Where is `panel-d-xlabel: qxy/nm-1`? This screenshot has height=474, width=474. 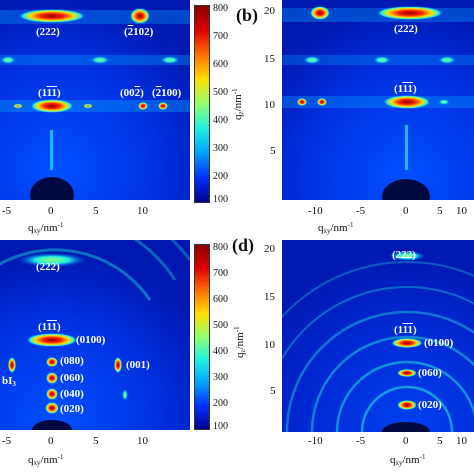
panel-d-xlabel: qxy/nm-1 is located at coordinates (407, 460).